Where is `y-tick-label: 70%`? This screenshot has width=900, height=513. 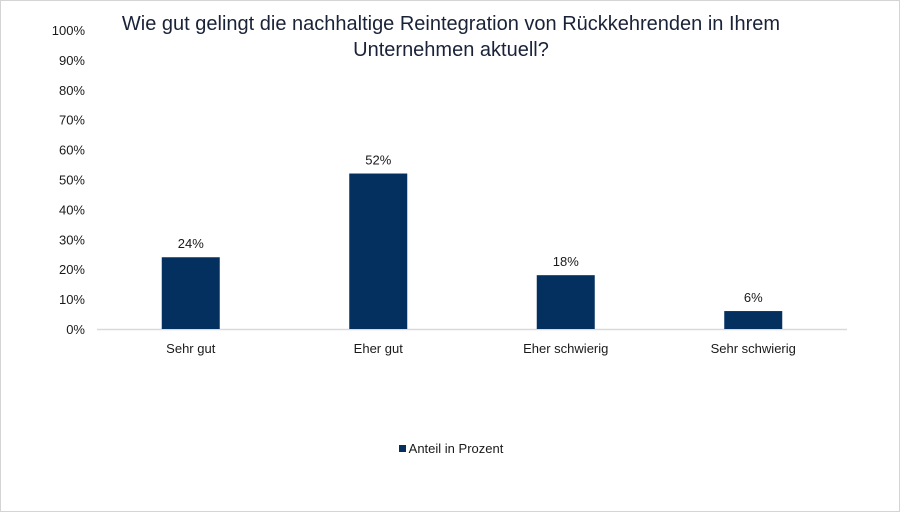
y-tick-label: 70% is located at coordinates (72, 120).